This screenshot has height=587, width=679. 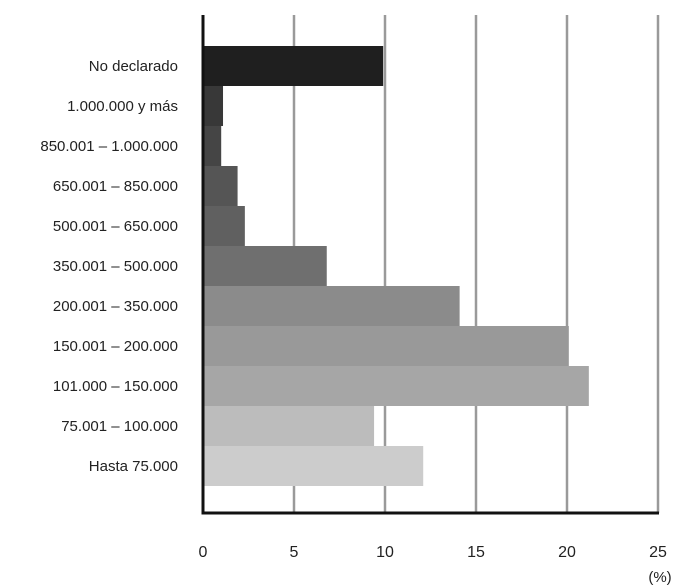 I want to click on category-label-8: 150.001 – 200.000, so click(x=115, y=346).